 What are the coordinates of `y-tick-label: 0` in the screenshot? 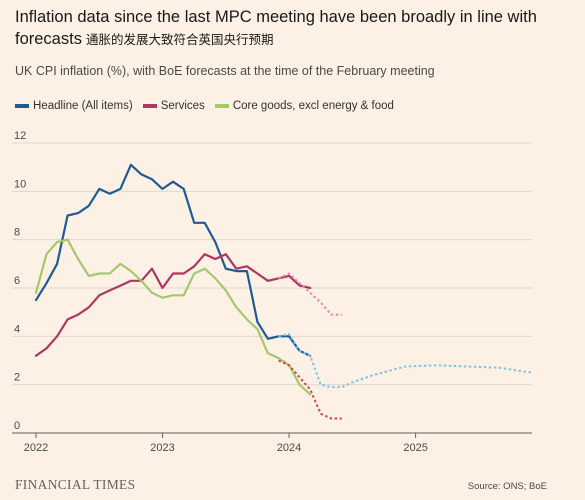 It's located at (17, 426).